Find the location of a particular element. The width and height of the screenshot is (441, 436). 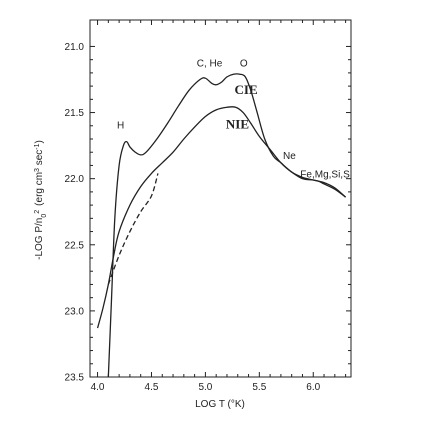

y-axis-title-units-sup1: 3 is located at coordinates (37, 170).